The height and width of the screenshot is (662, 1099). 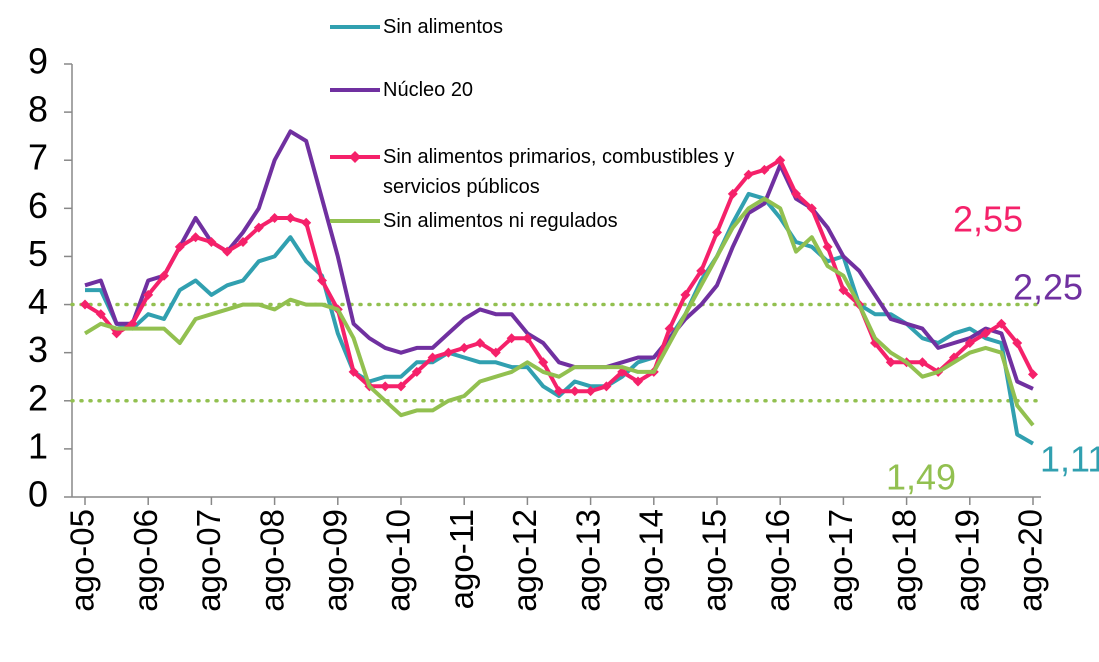 I want to click on x-tick-label: ago-13, so click(x=587, y=560).